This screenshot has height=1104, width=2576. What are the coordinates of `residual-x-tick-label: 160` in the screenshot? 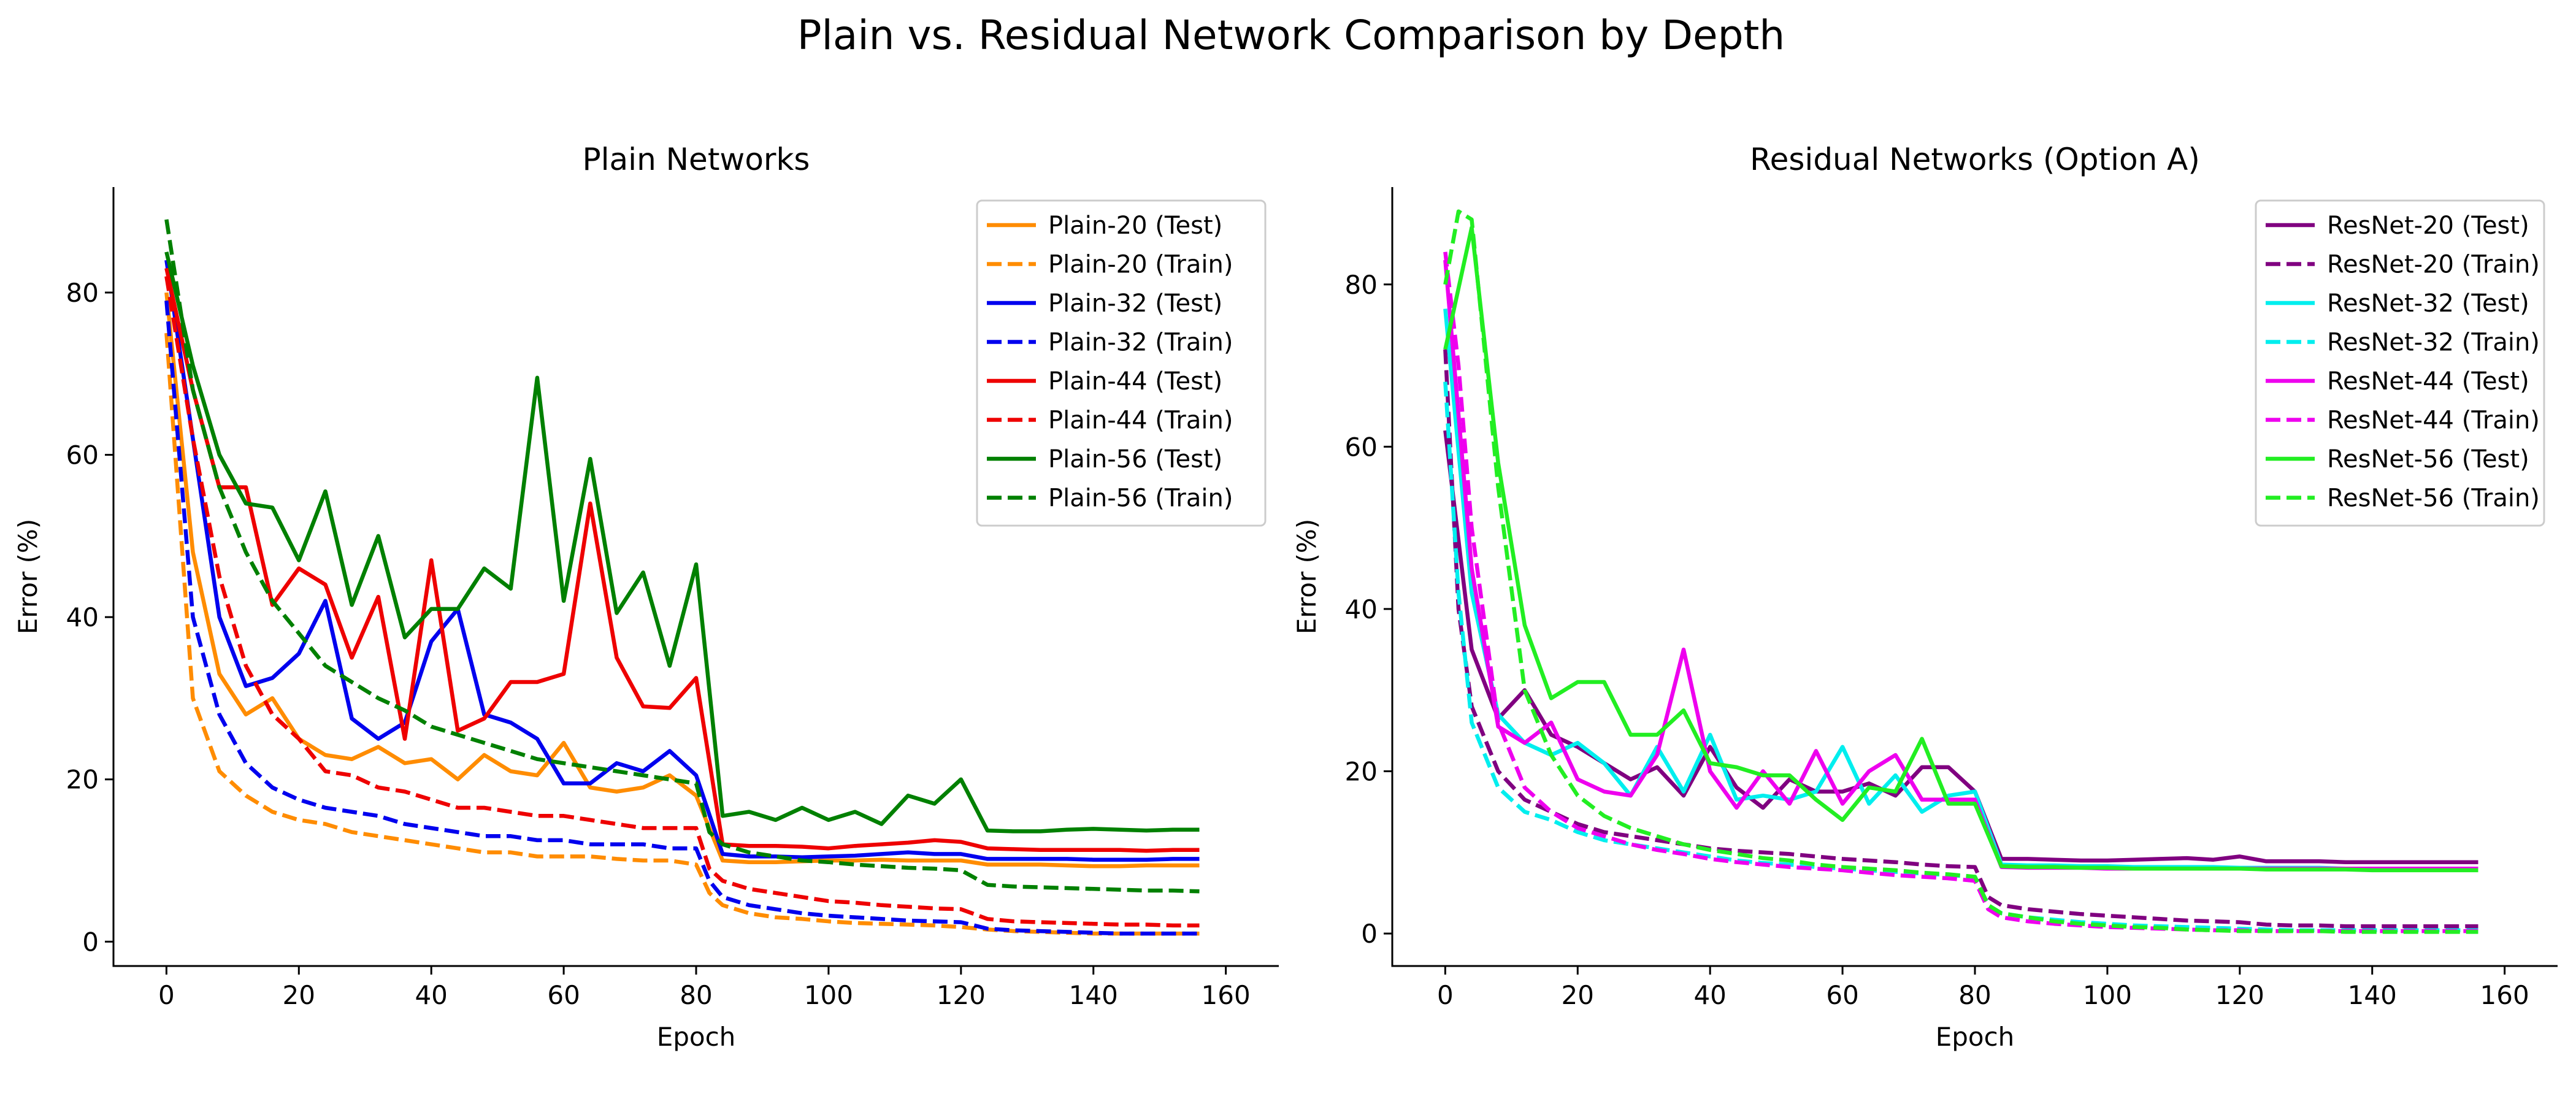 It's located at (2504, 995).